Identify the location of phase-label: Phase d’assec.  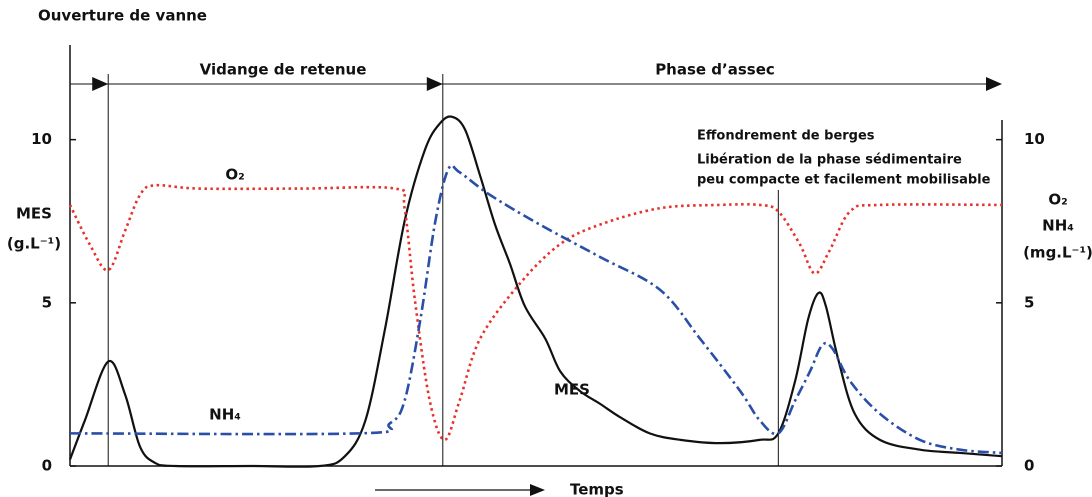
(715, 70).